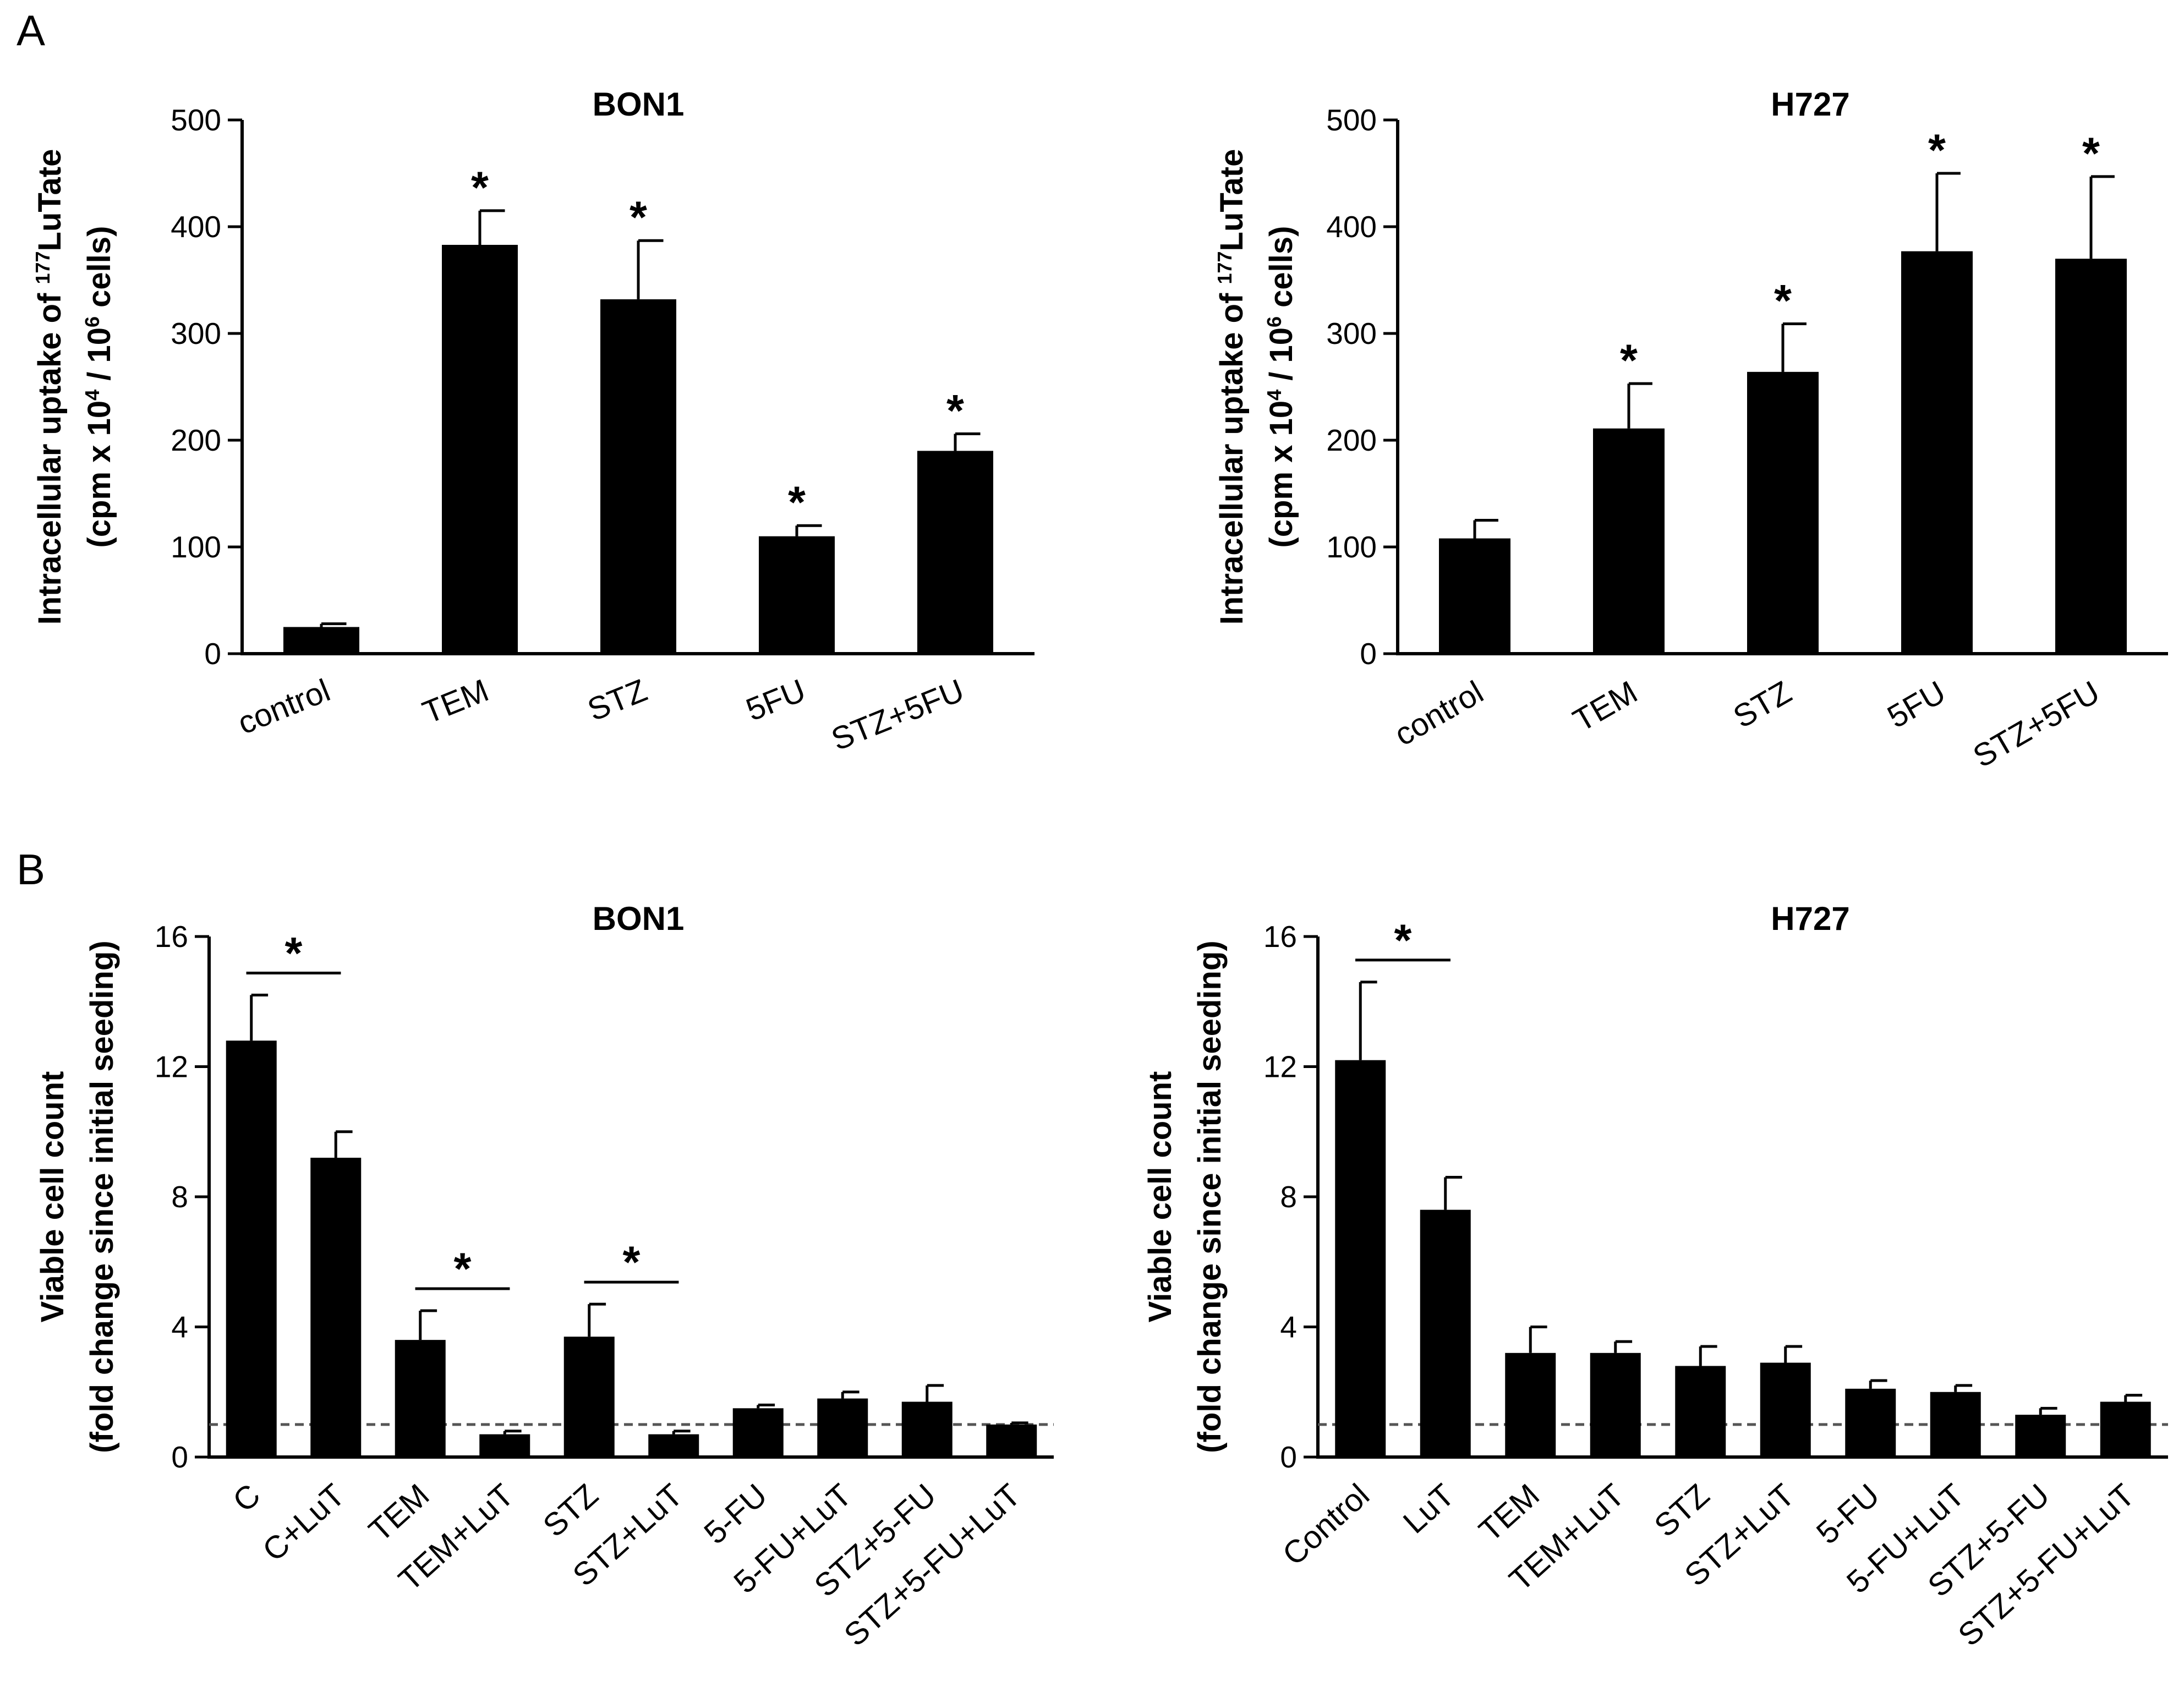 This screenshot has height=1692, width=2184. I want to click on y-tick-label: 12, so click(1280, 1067).